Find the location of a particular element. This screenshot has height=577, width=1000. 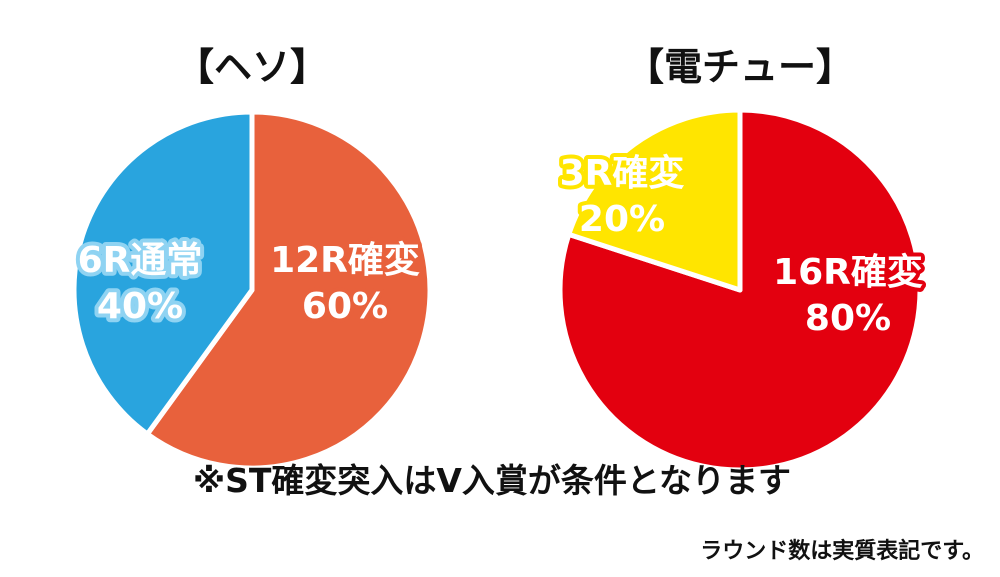

footnote: ※ST確変突入はV入賞が条件となります is located at coordinates (492, 480).